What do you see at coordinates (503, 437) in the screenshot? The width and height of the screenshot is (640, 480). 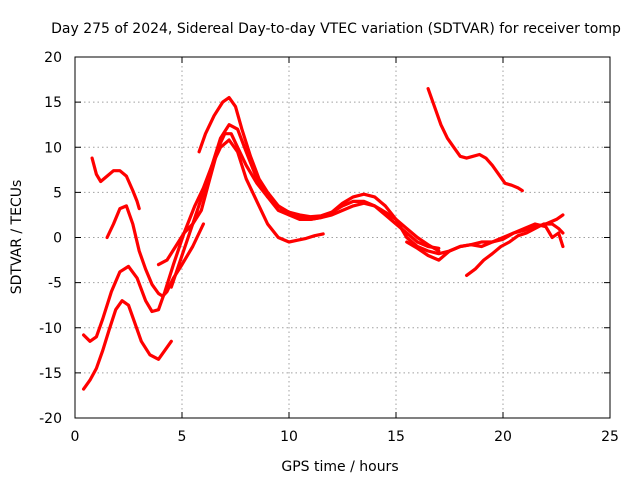 I see `x-tick-label: 20` at bounding box center [503, 437].